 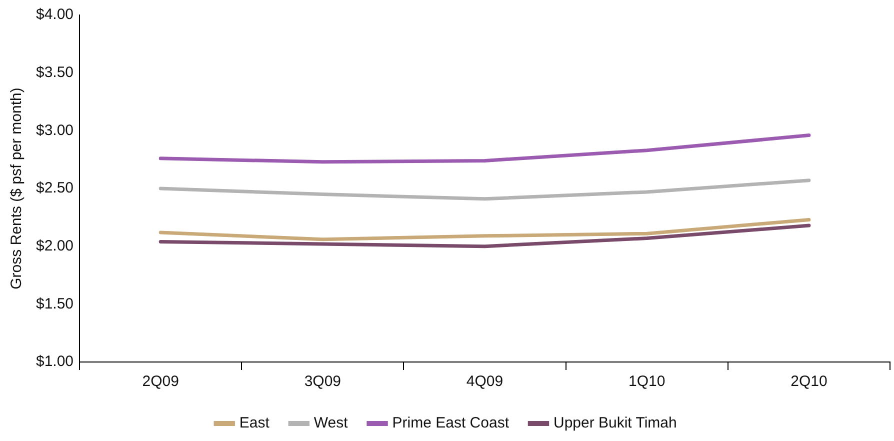 I want to click on y-tick-label: $3.00, so click(x=55, y=130).